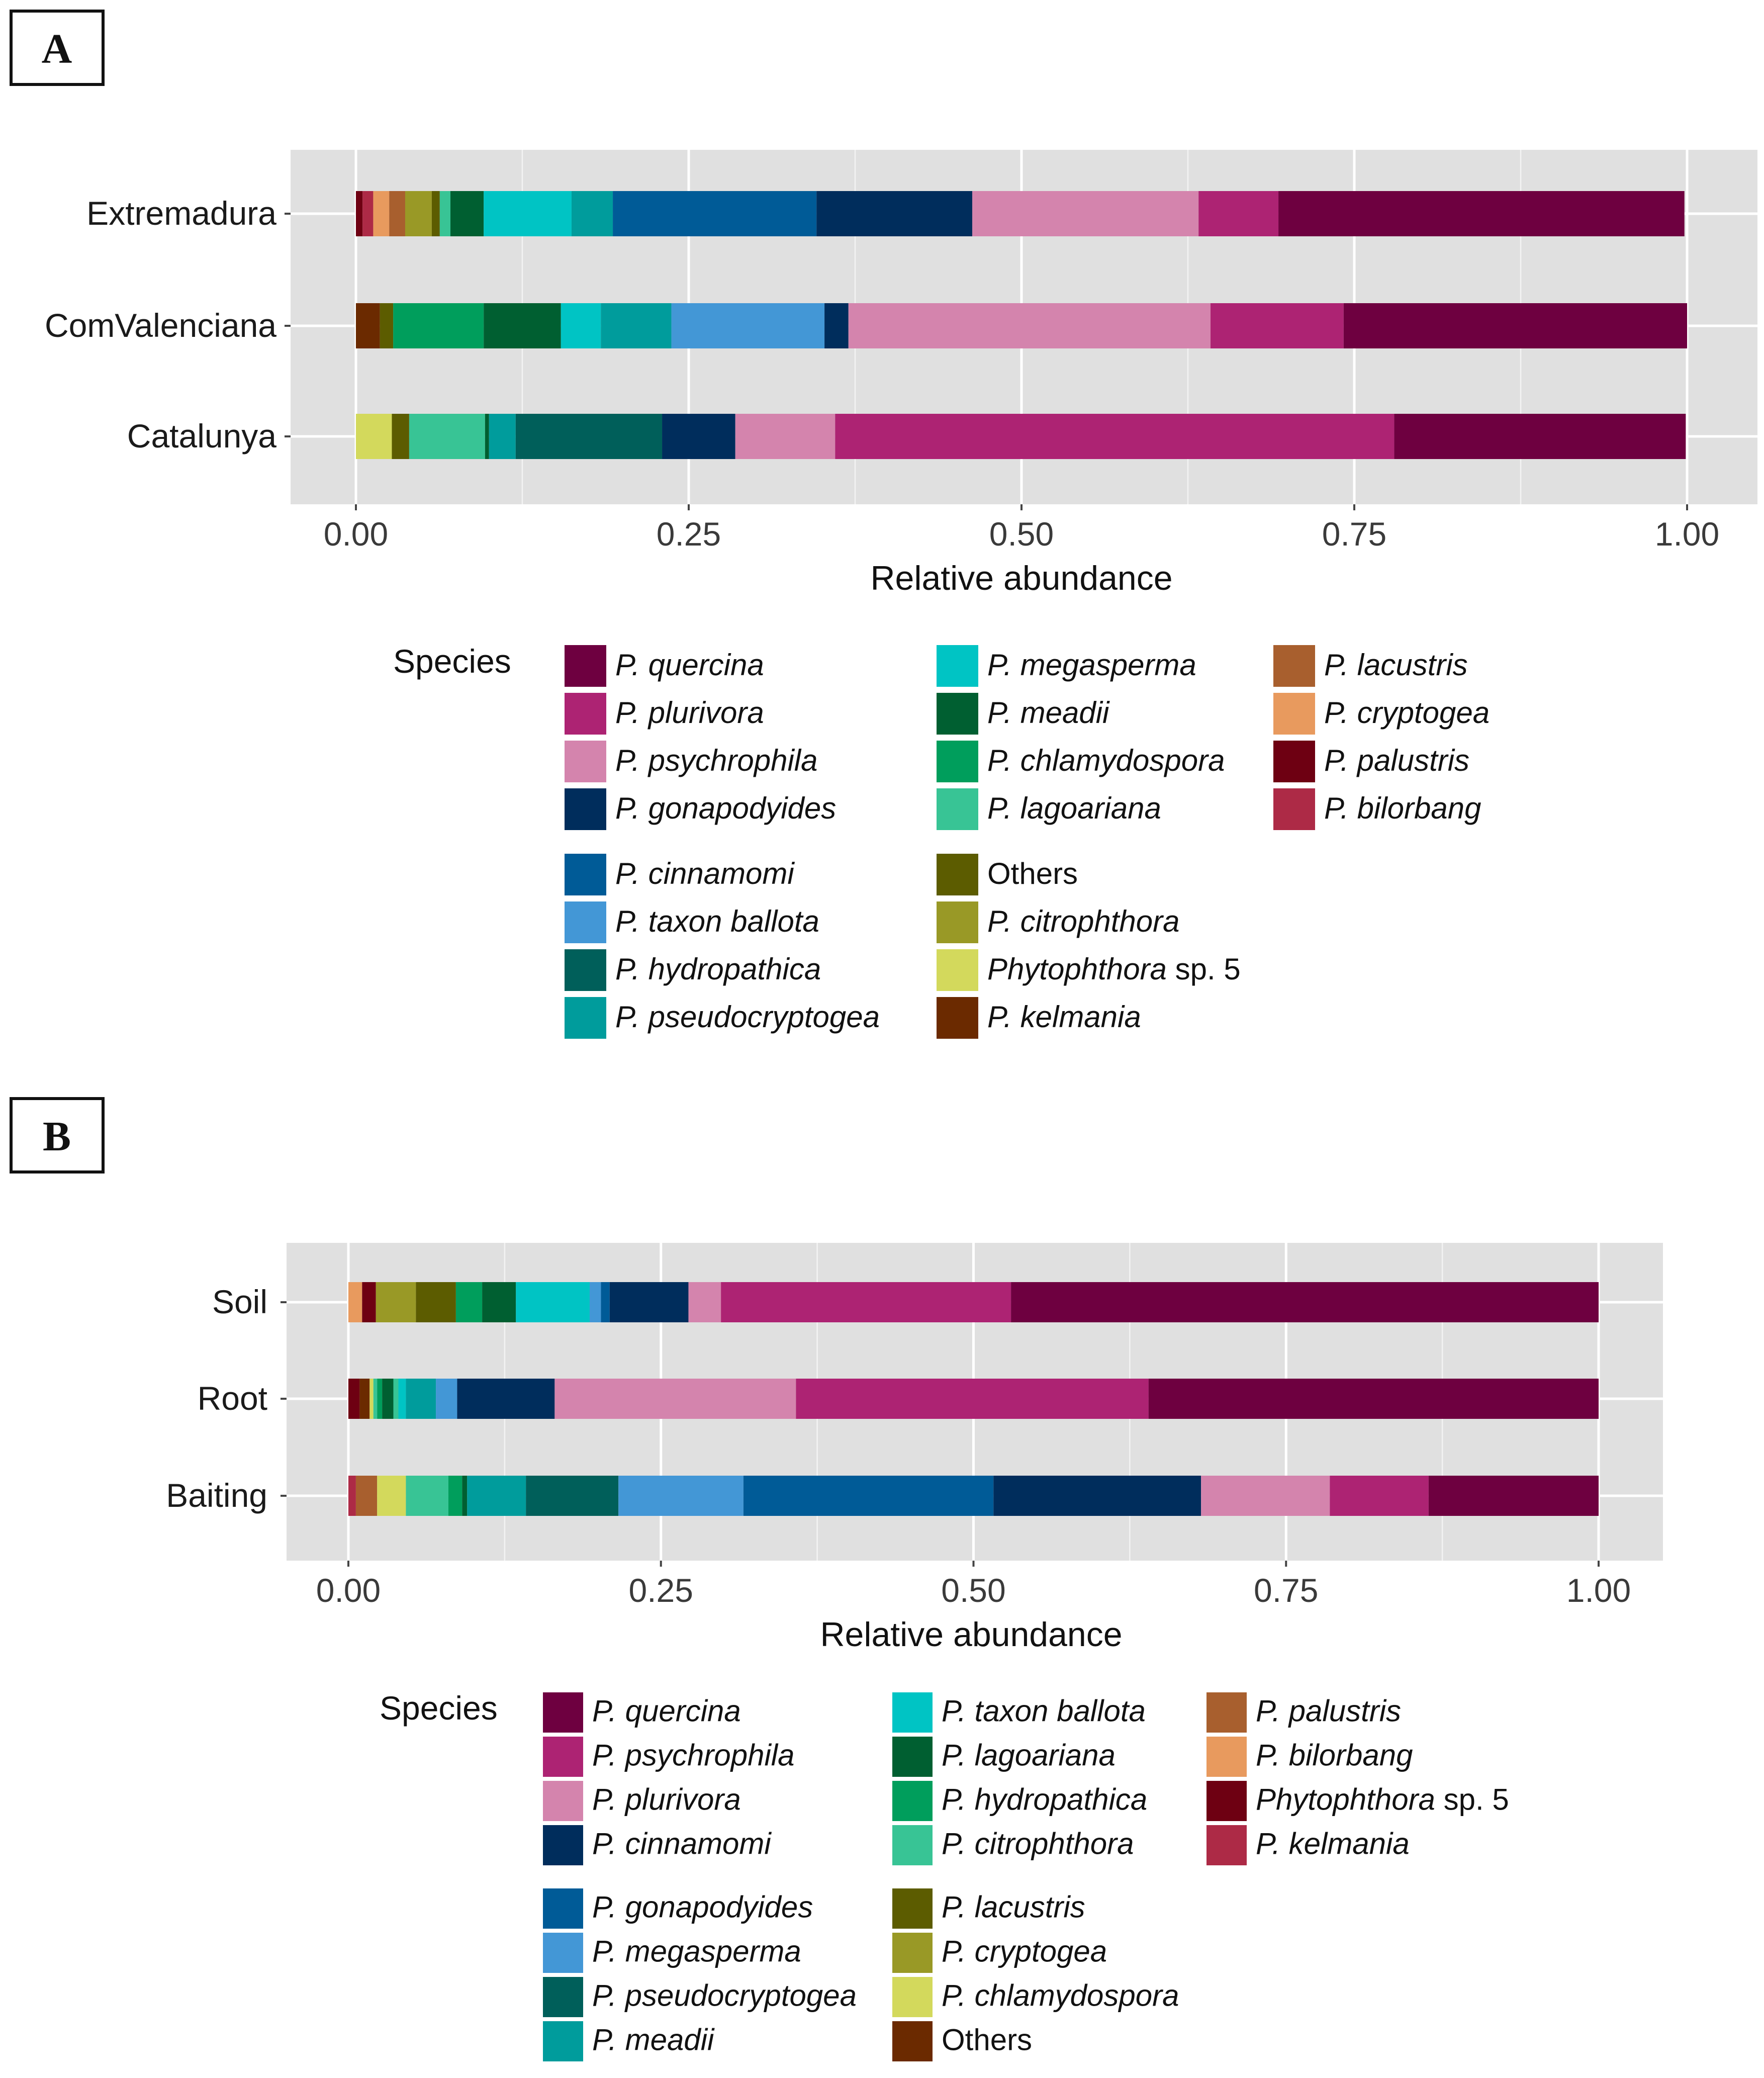 This screenshot has width=1764, height=2078. Describe the element at coordinates (1381, 714) in the screenshot. I see `legend-item-p-cryptogea: P. cryptogea` at that location.